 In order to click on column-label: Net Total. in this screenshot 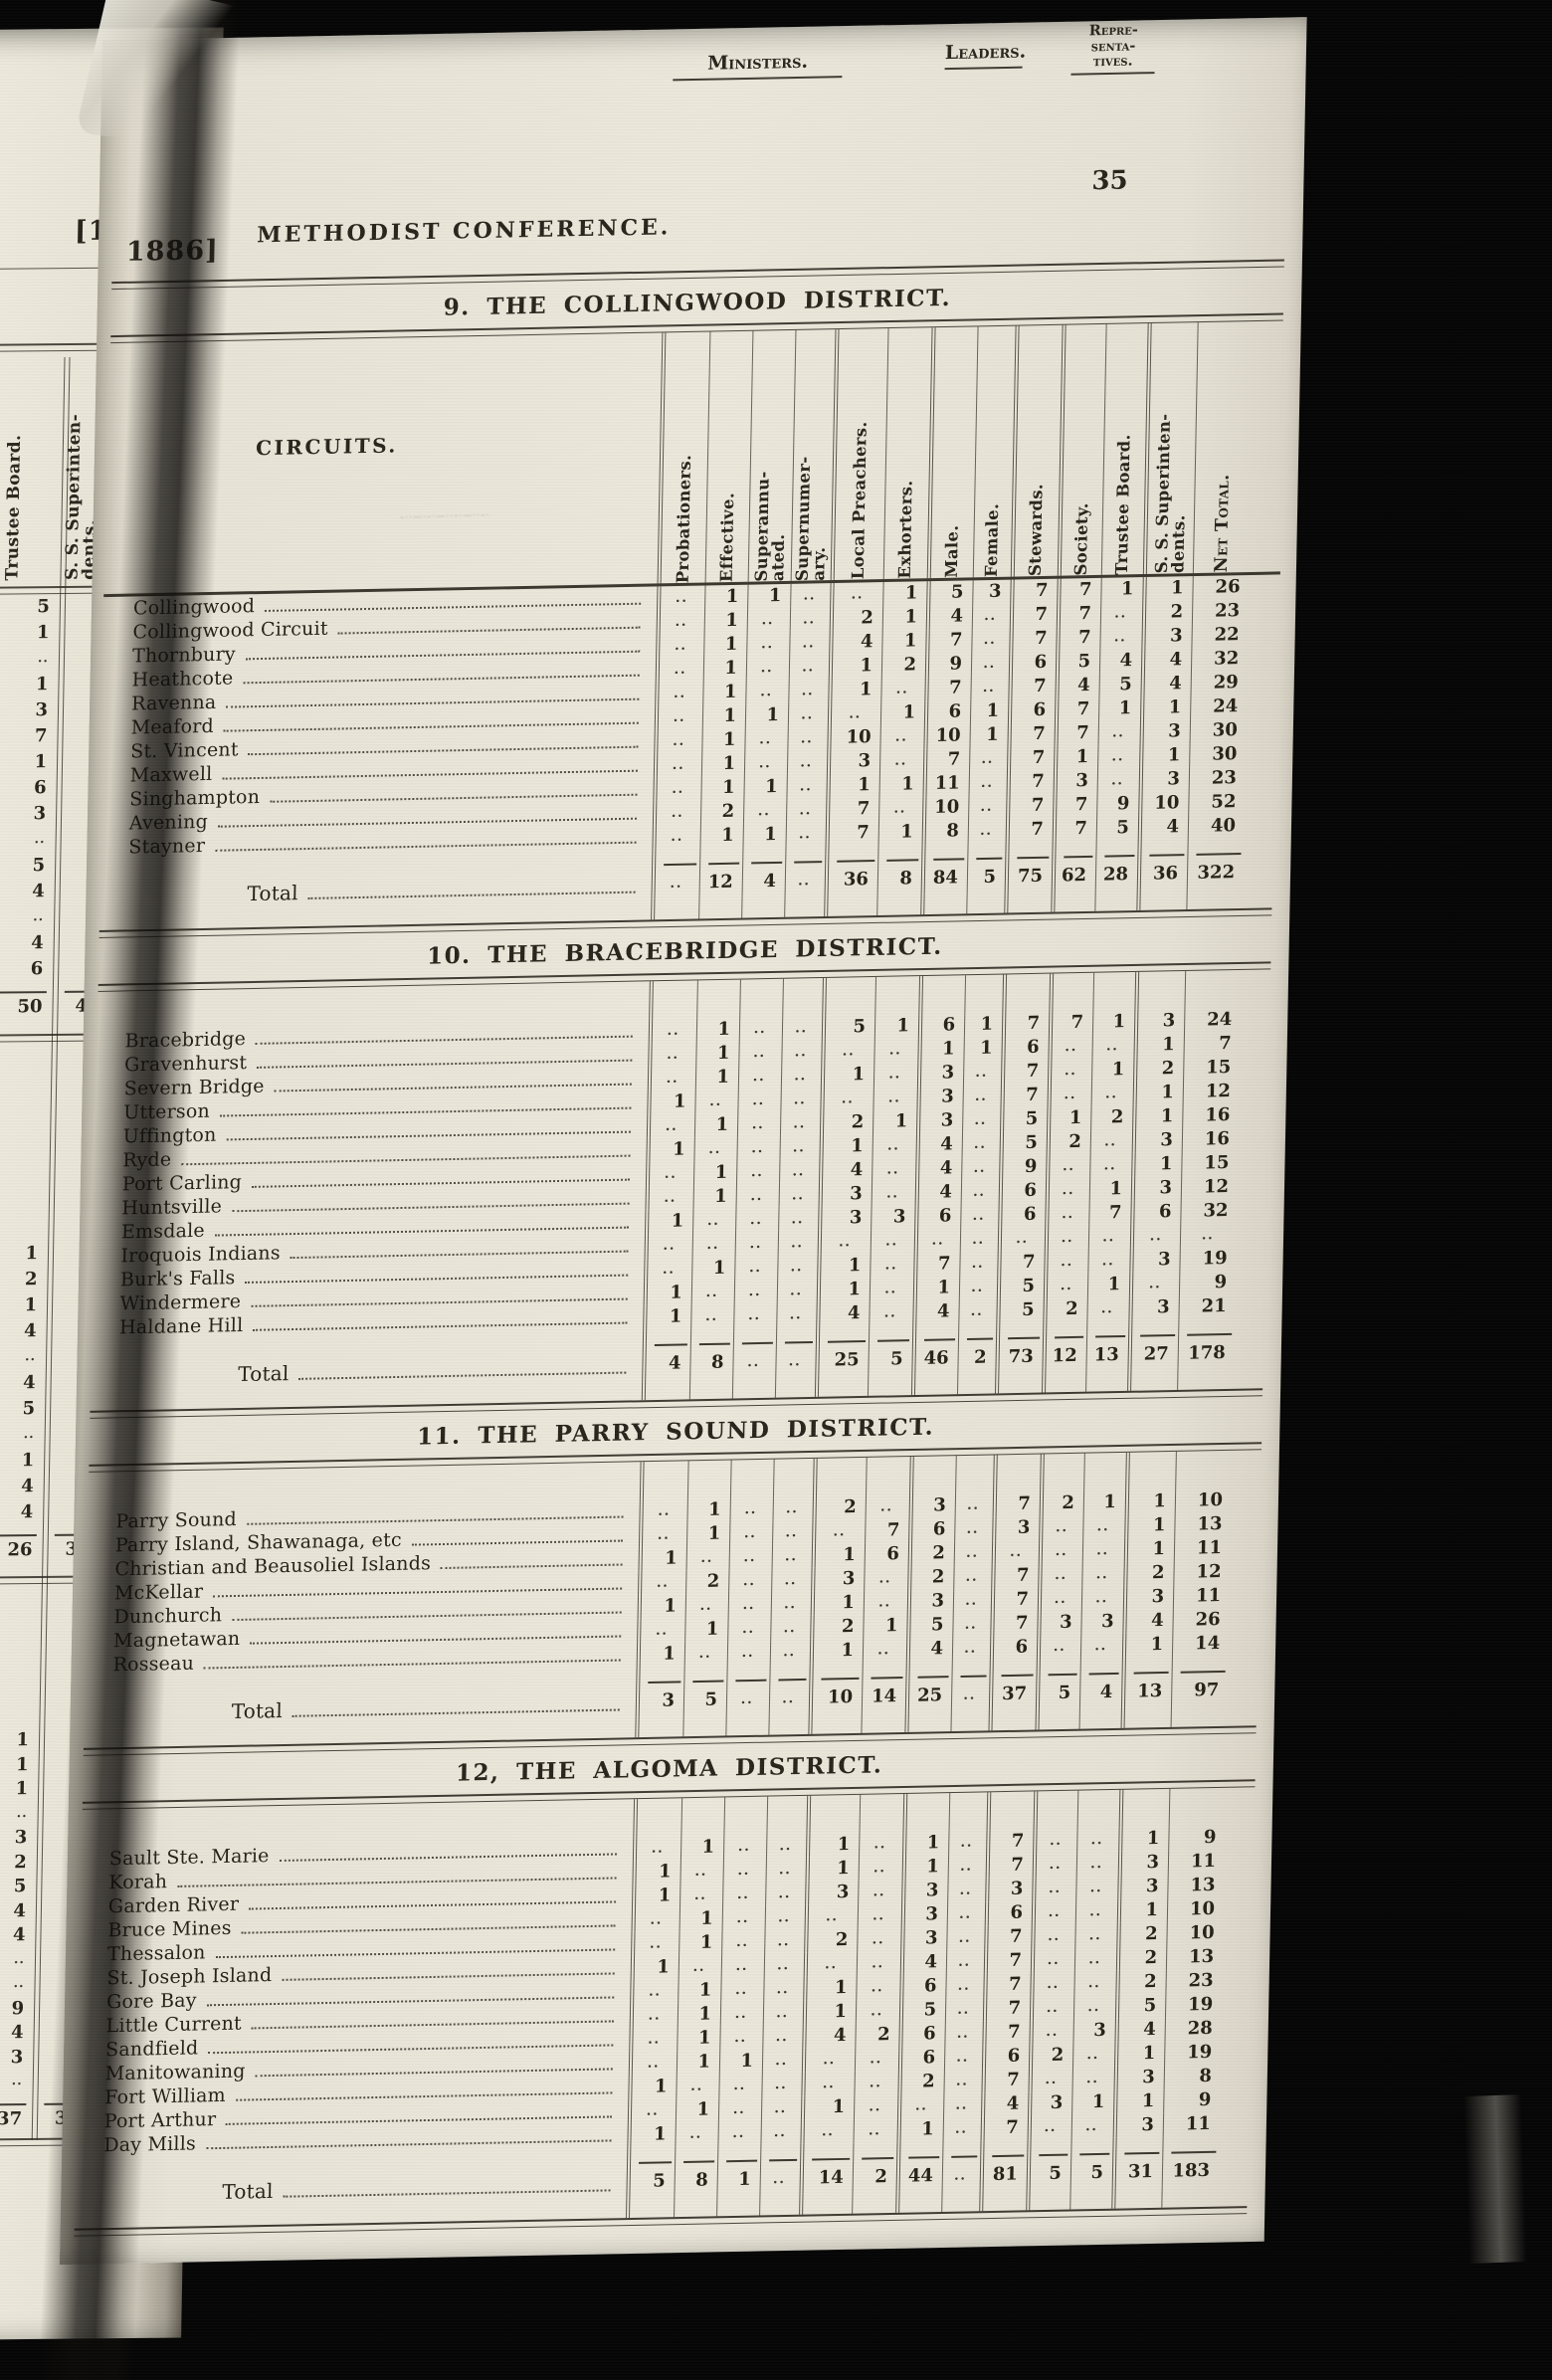, I will do `click(1222, 523)`.